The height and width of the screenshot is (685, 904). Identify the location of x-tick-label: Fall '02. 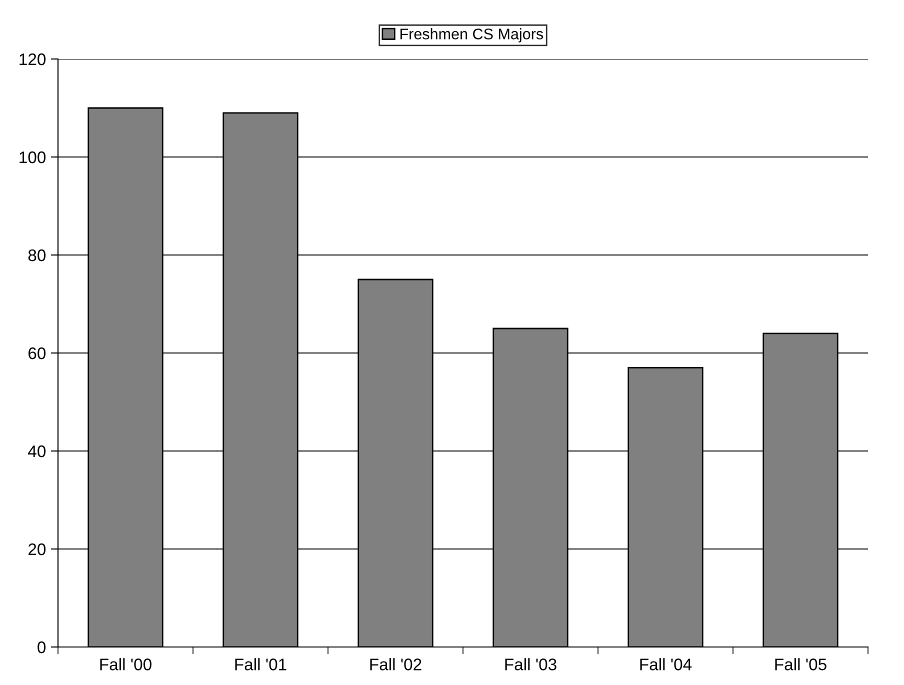
(396, 664).